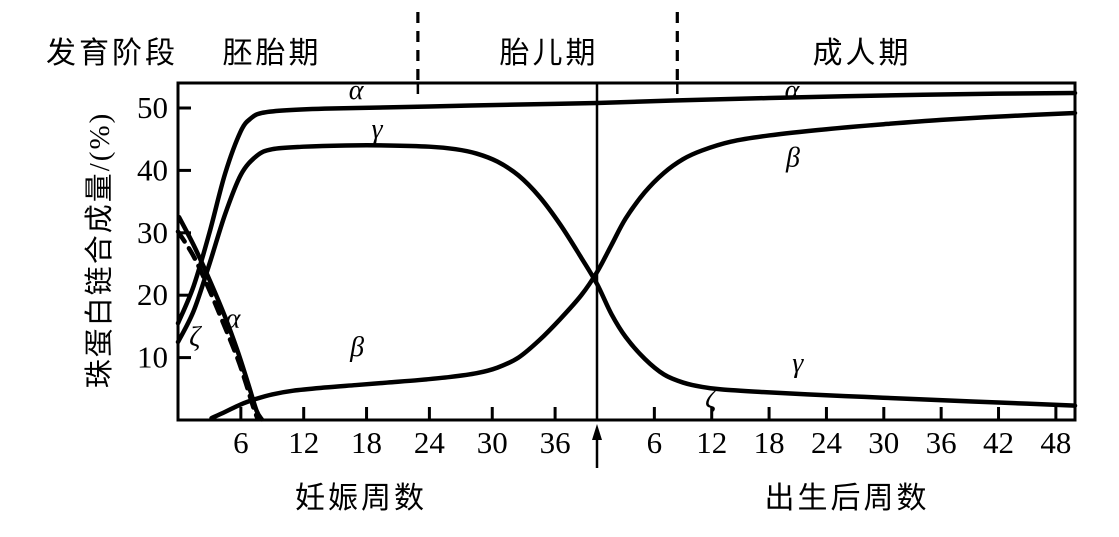 This screenshot has width=1119, height=537. I want to click on stage-caption: 发育阶段, so click(112, 53).